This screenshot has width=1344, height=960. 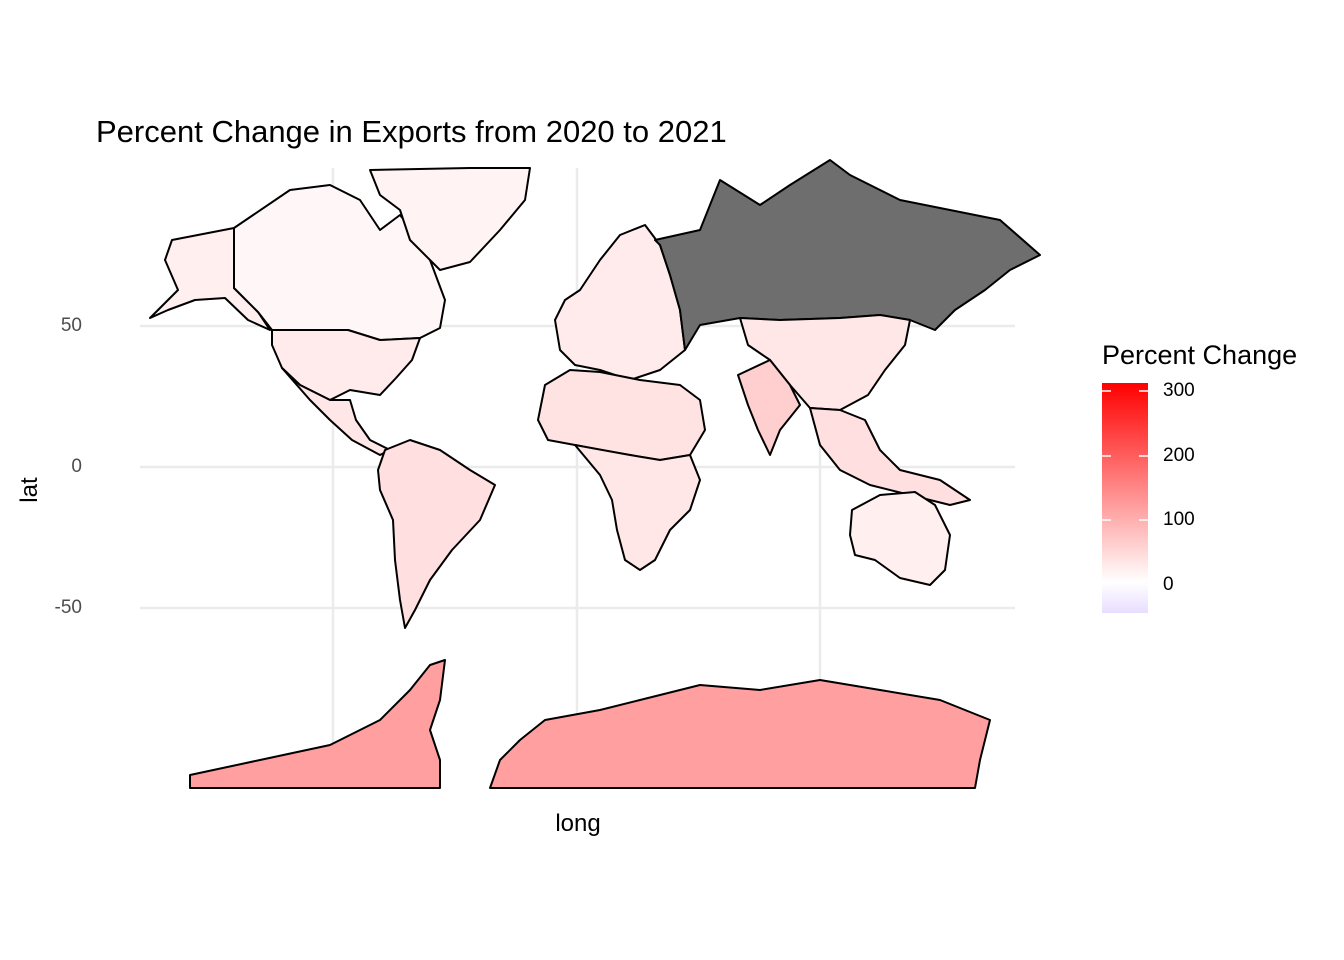 What do you see at coordinates (29, 490) in the screenshot?
I see `y-axis-label: lat` at bounding box center [29, 490].